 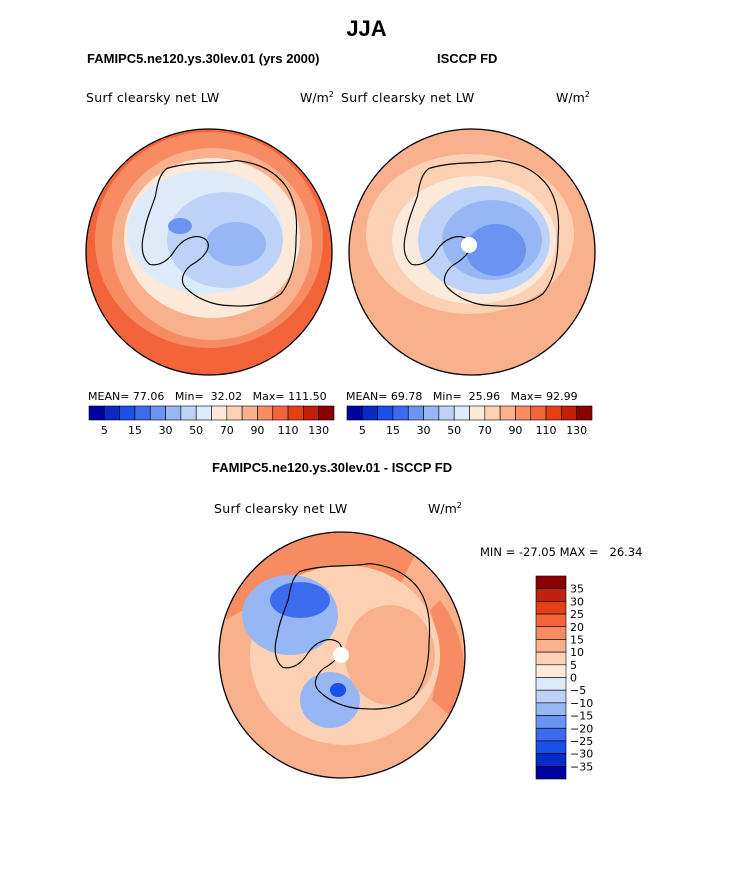 What do you see at coordinates (366, 28) in the screenshot?
I see `page-title: JJA` at bounding box center [366, 28].